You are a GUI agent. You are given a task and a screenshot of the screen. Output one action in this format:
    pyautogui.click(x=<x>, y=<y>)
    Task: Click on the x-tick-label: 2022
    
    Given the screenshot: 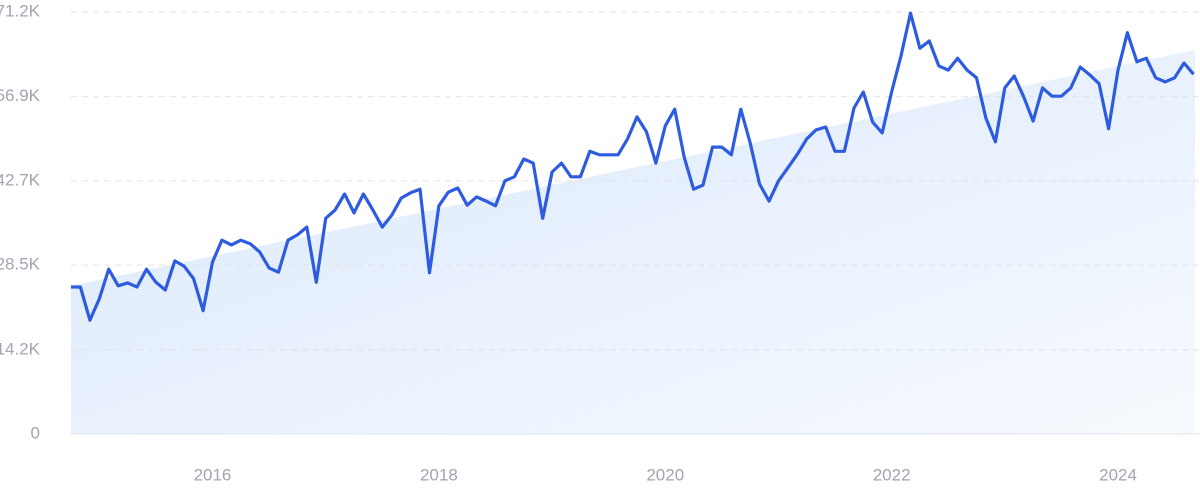 What is the action you would take?
    pyautogui.click(x=892, y=474)
    